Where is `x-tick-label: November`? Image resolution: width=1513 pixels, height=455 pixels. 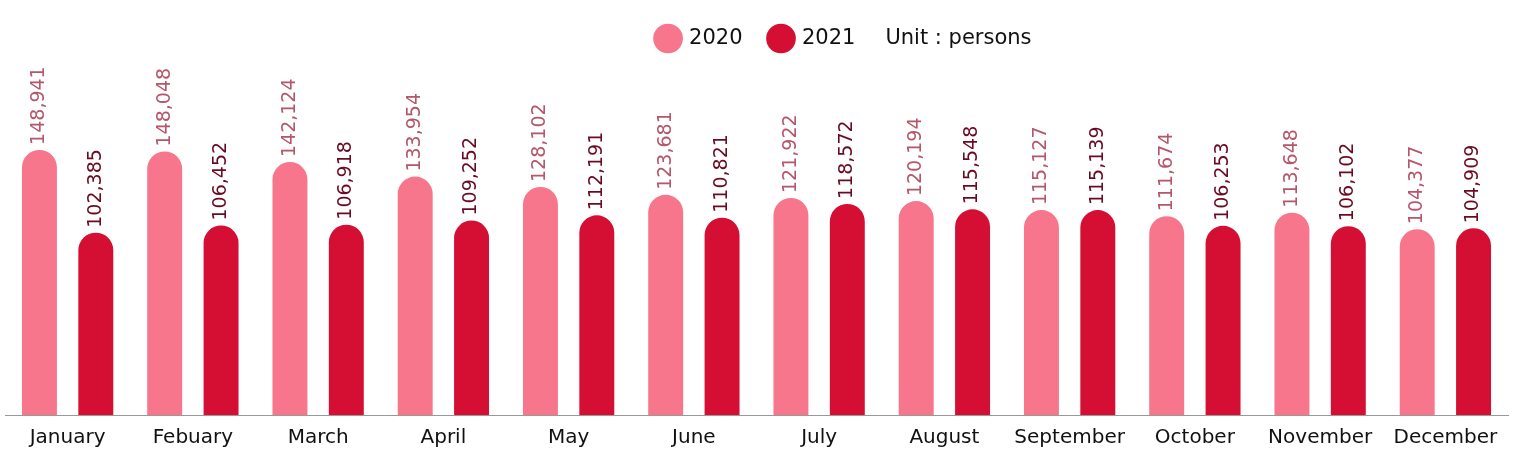
x-tick-label: November is located at coordinates (1320, 436).